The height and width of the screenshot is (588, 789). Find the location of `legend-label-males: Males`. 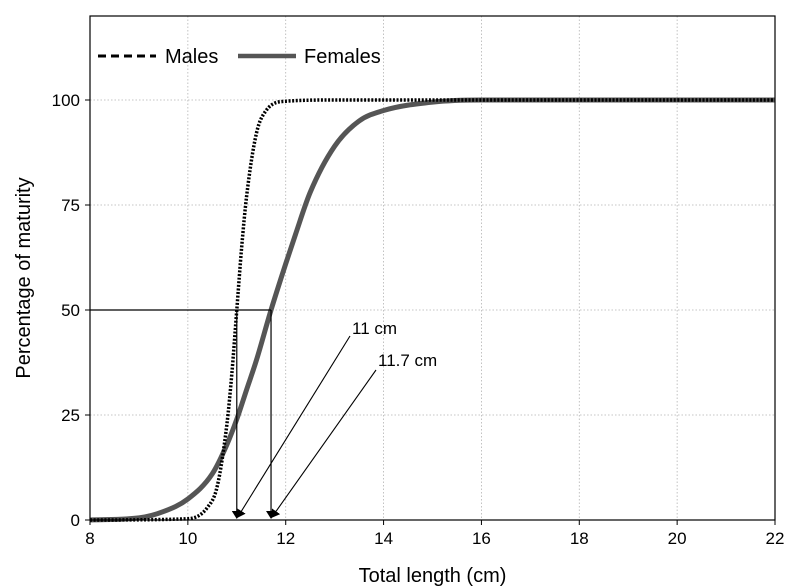

legend-label-males: Males is located at coordinates (191, 57).